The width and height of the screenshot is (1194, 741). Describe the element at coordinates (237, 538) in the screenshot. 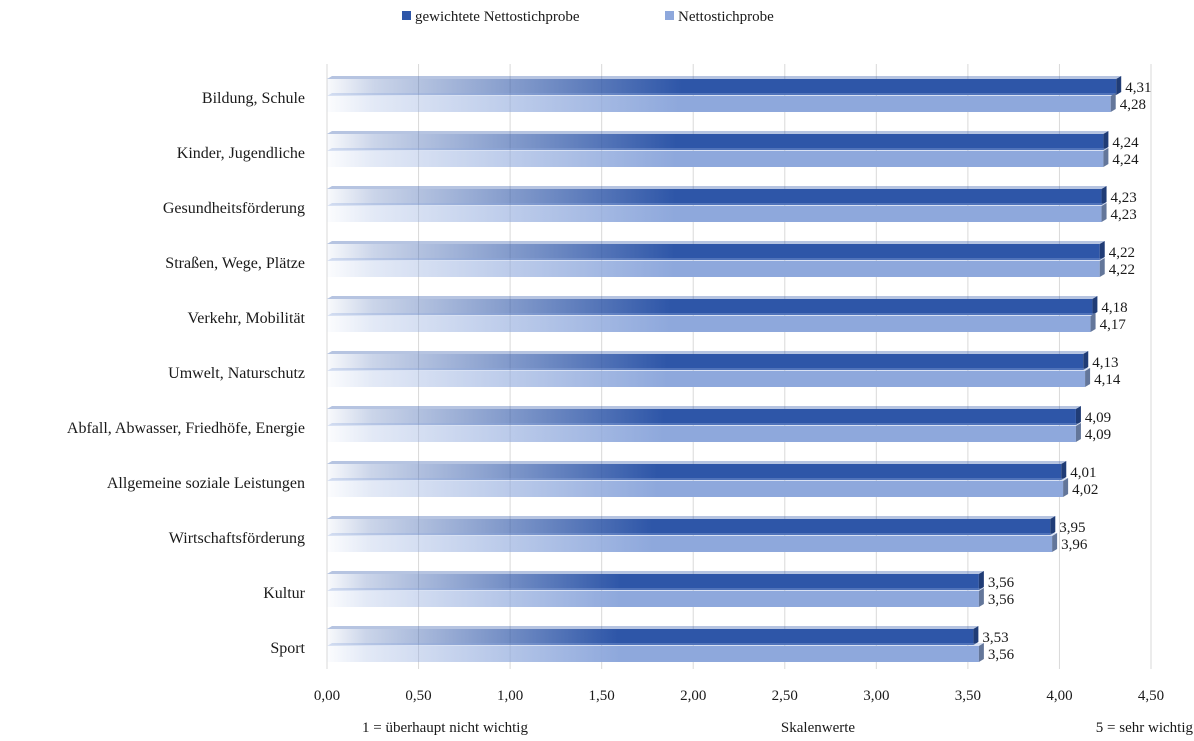

I see `category-label: Wirtschaftsförderung` at that location.